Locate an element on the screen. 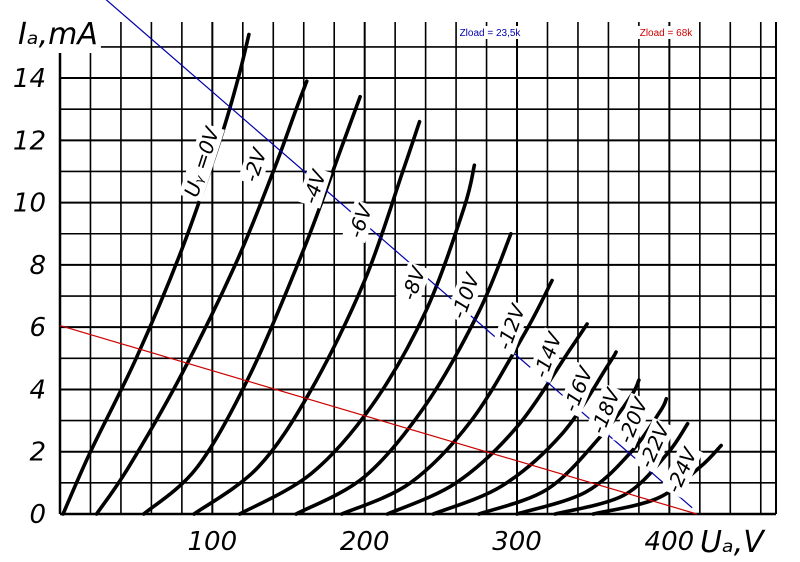 The width and height of the screenshot is (800, 562). y-tick-label: 0 is located at coordinates (37, 515).